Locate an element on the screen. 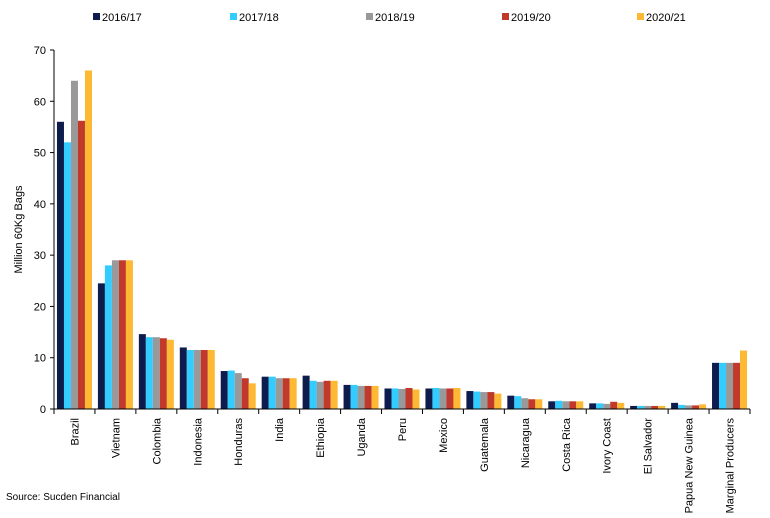 This screenshot has height=518, width=770. x-tick-label: Ethiopia is located at coordinates (321, 437).